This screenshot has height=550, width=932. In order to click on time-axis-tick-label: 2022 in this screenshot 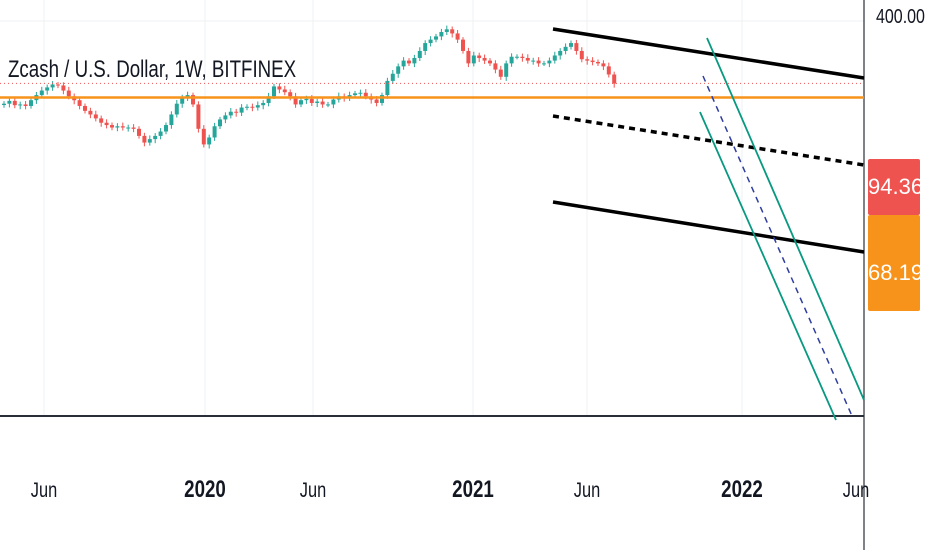, I will do `click(742, 489)`.